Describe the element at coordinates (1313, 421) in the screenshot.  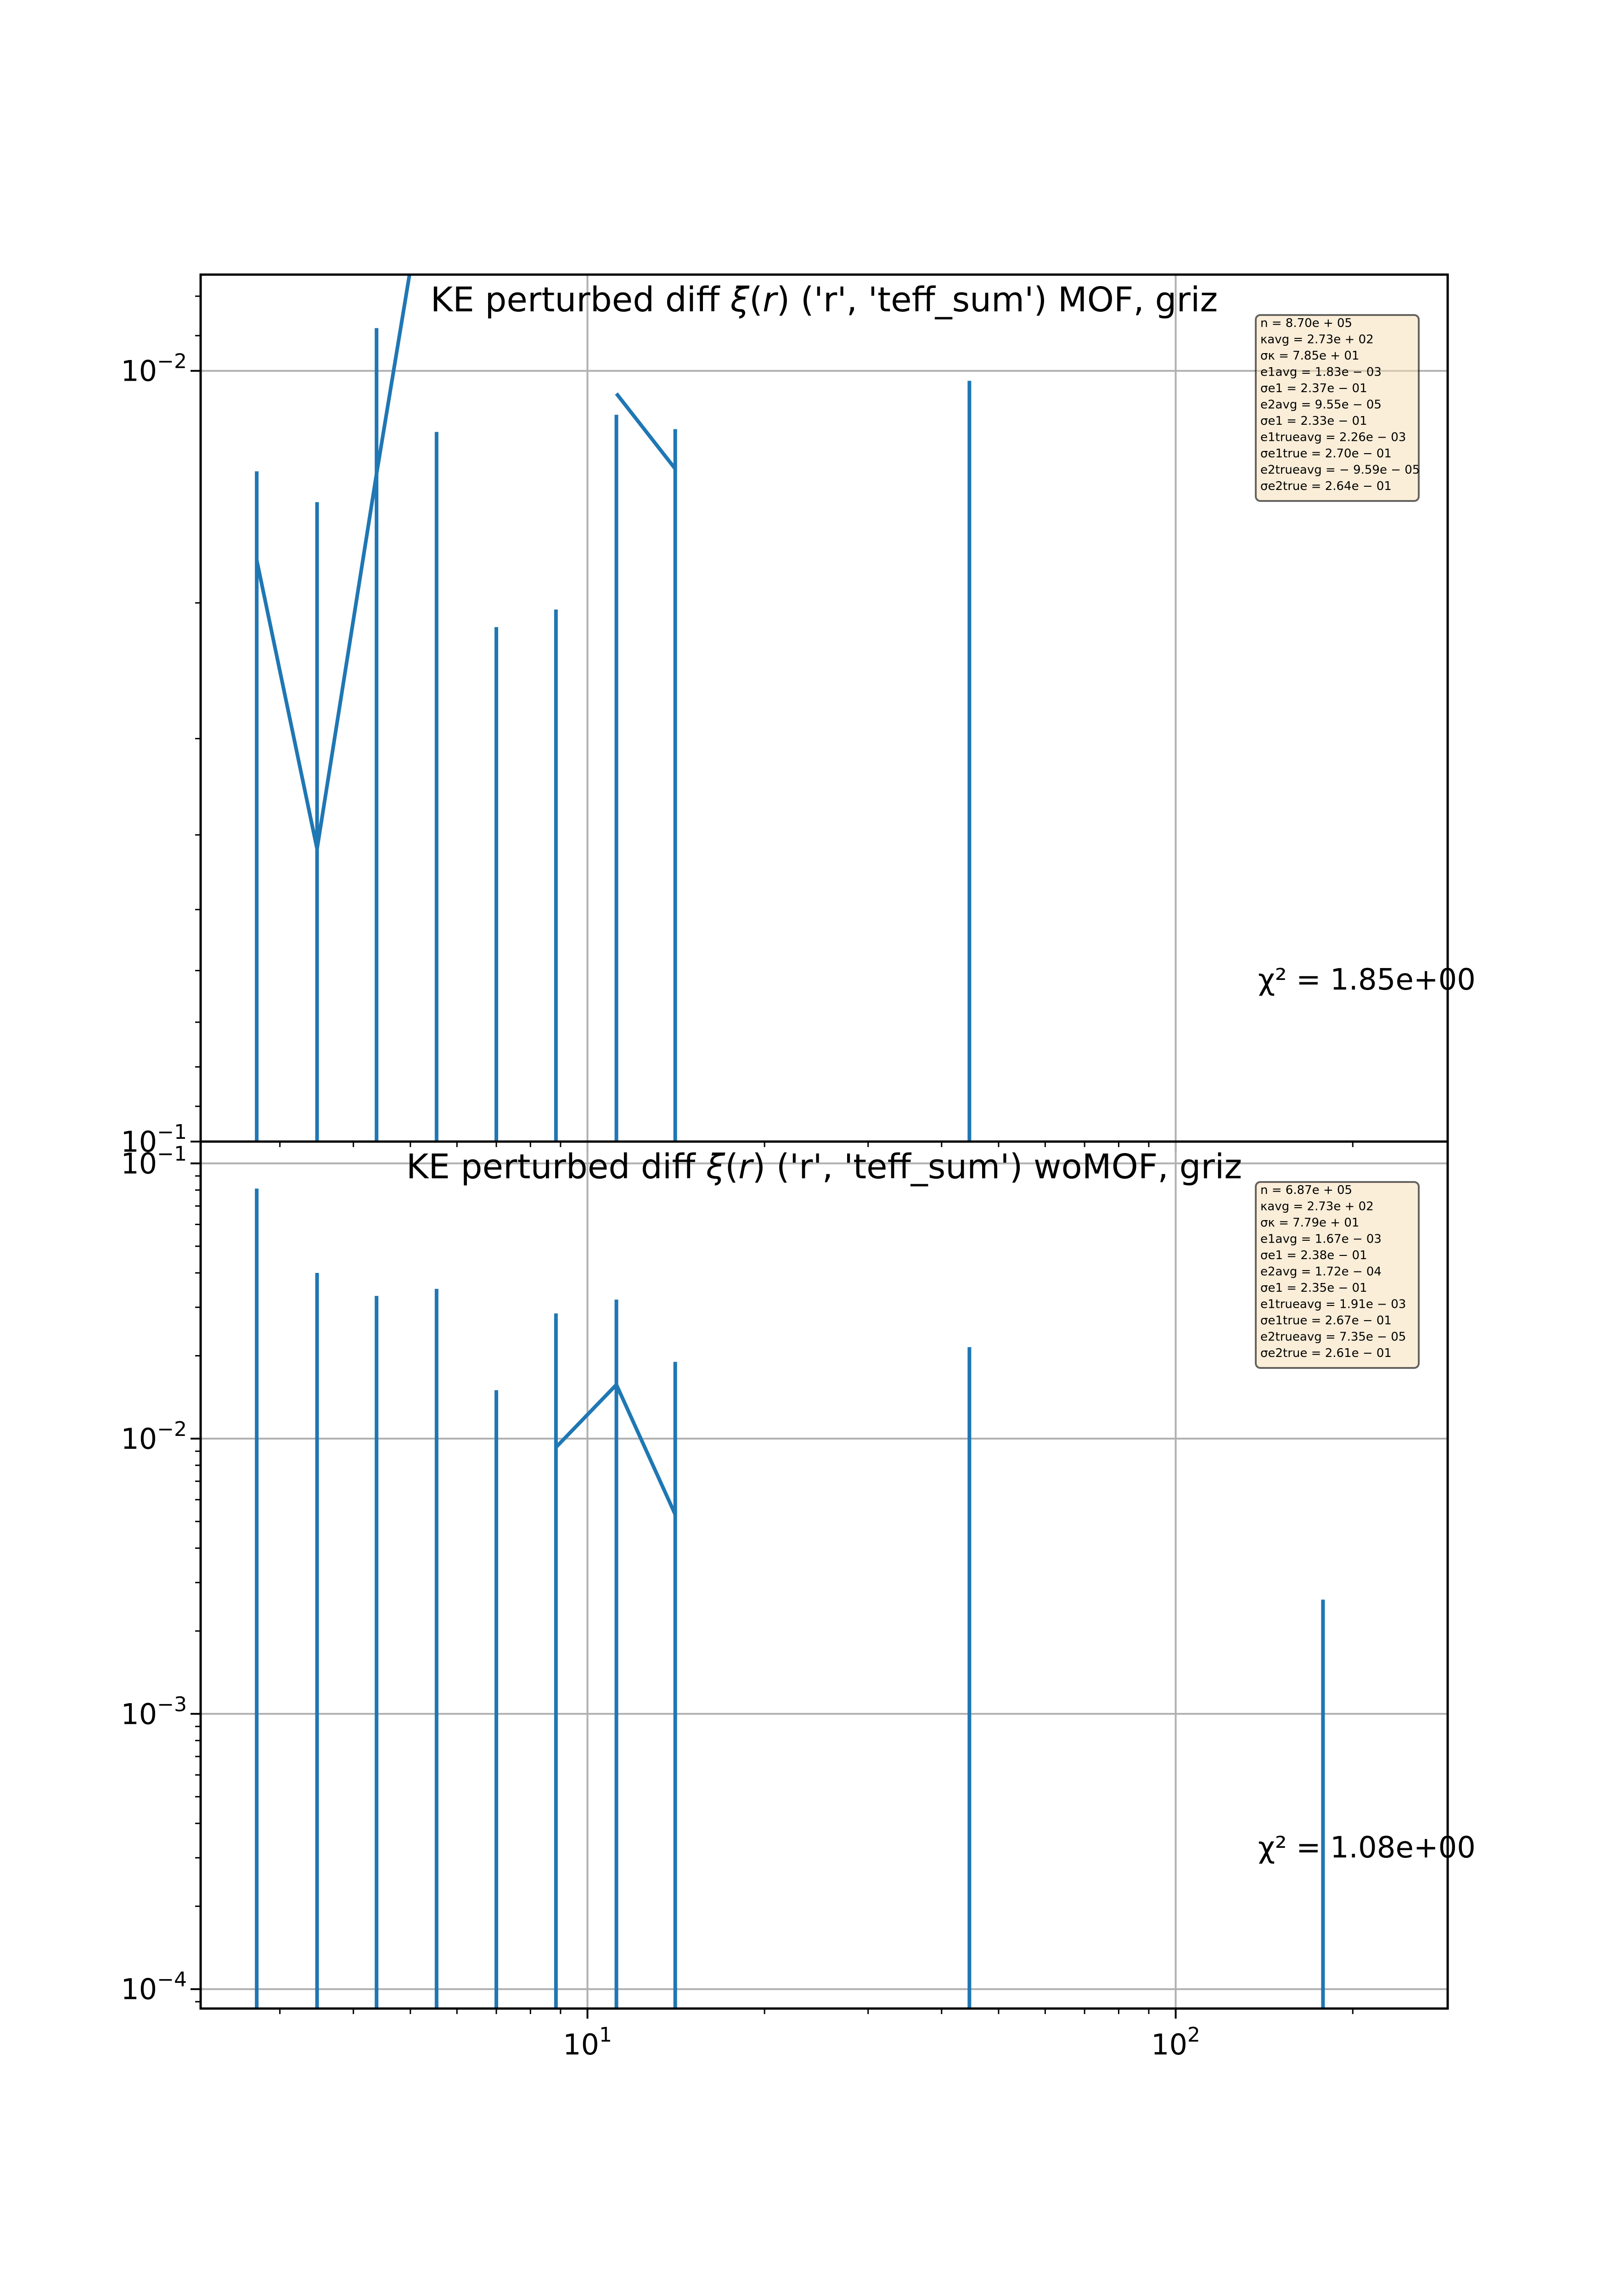
I see `stats-line: σe1 = 2.33e − 01` at that location.